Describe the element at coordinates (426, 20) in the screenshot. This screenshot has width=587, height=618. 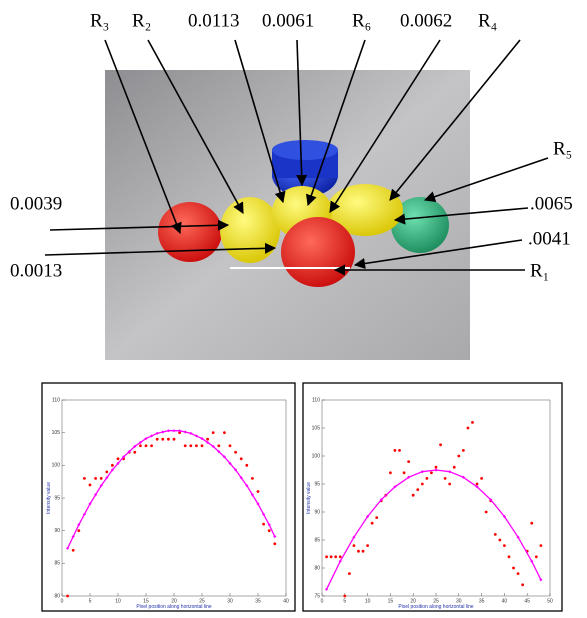
I see `label: 0.0062` at that location.